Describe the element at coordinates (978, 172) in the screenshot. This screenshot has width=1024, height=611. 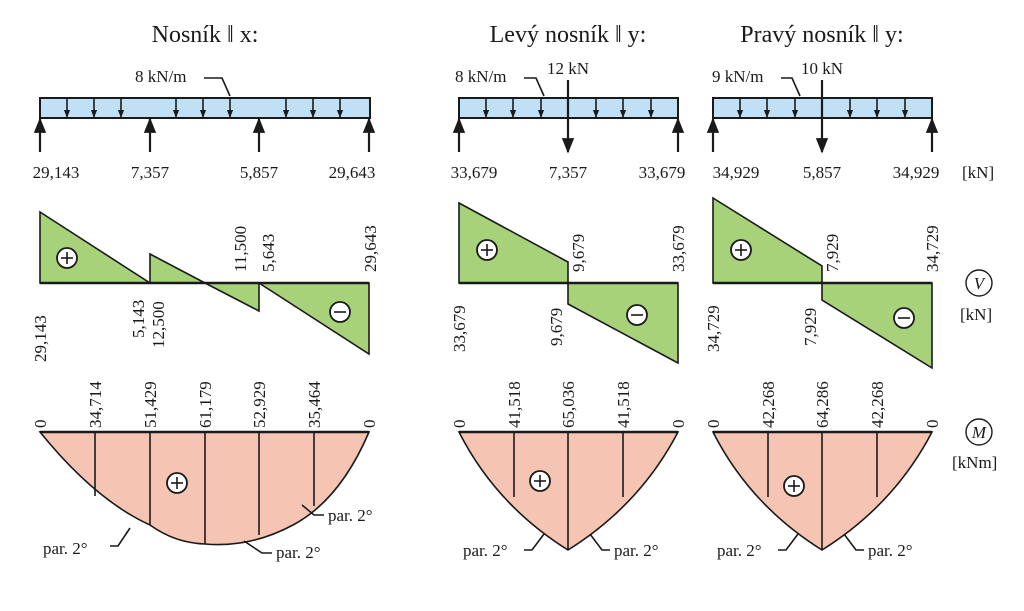
I see `reaction-unit-label: [kN]` at that location.